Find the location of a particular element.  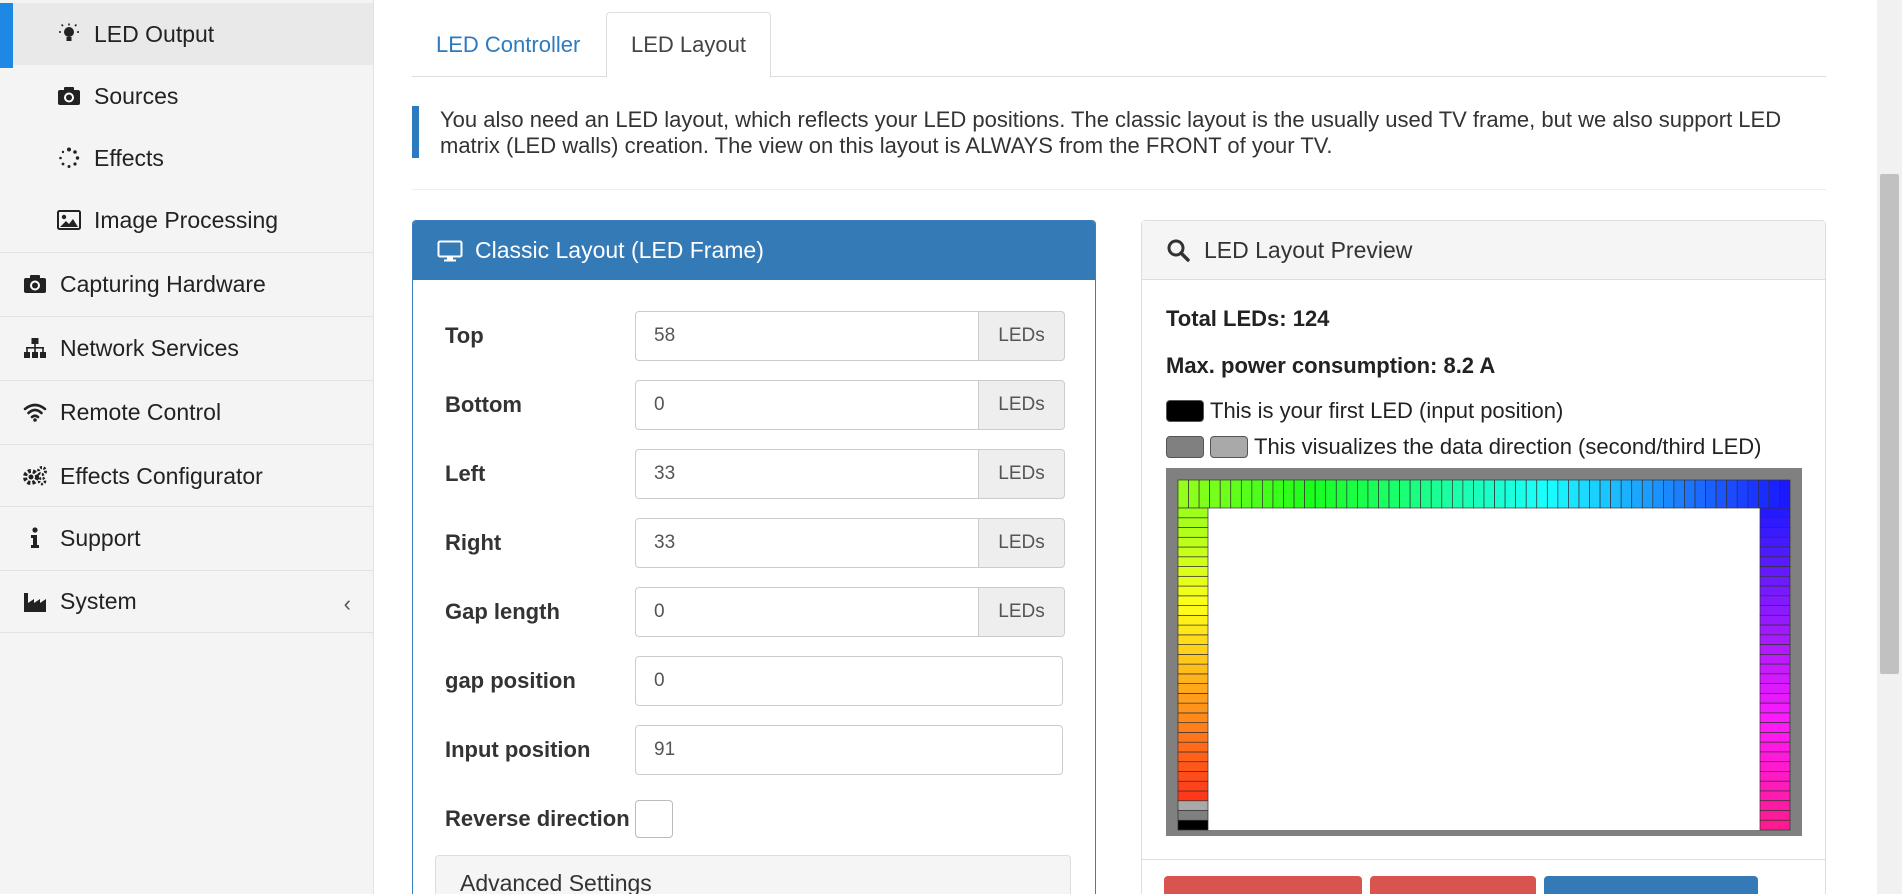

sidebar-item-system: System ‹ is located at coordinates (186, 601).